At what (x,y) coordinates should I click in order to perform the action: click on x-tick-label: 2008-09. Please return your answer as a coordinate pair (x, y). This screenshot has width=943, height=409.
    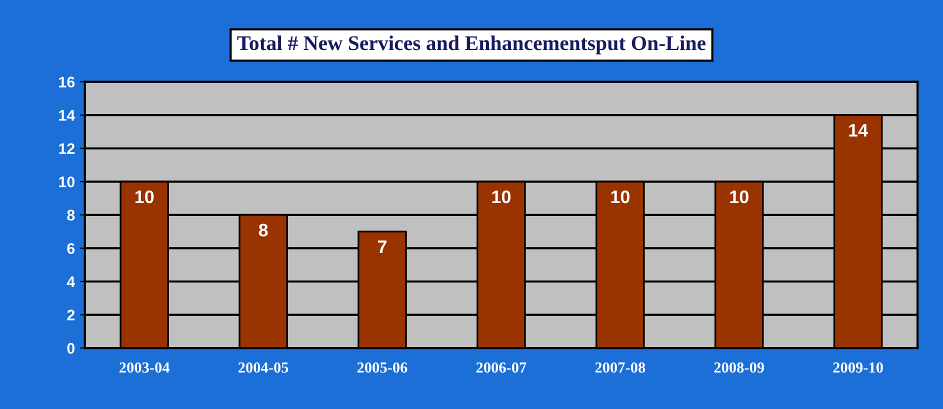
    Looking at the image, I should click on (739, 367).